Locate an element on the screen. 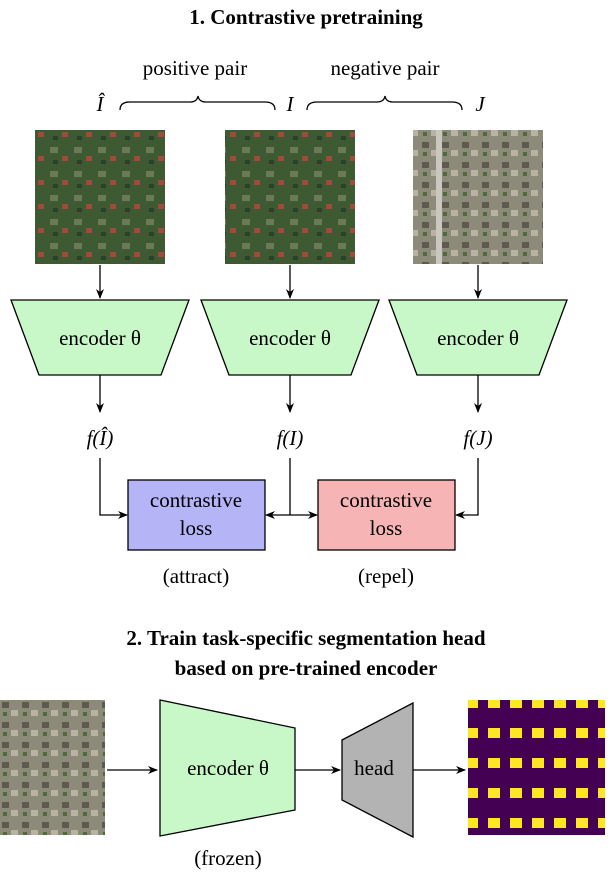  image-label: J is located at coordinates (480, 104).